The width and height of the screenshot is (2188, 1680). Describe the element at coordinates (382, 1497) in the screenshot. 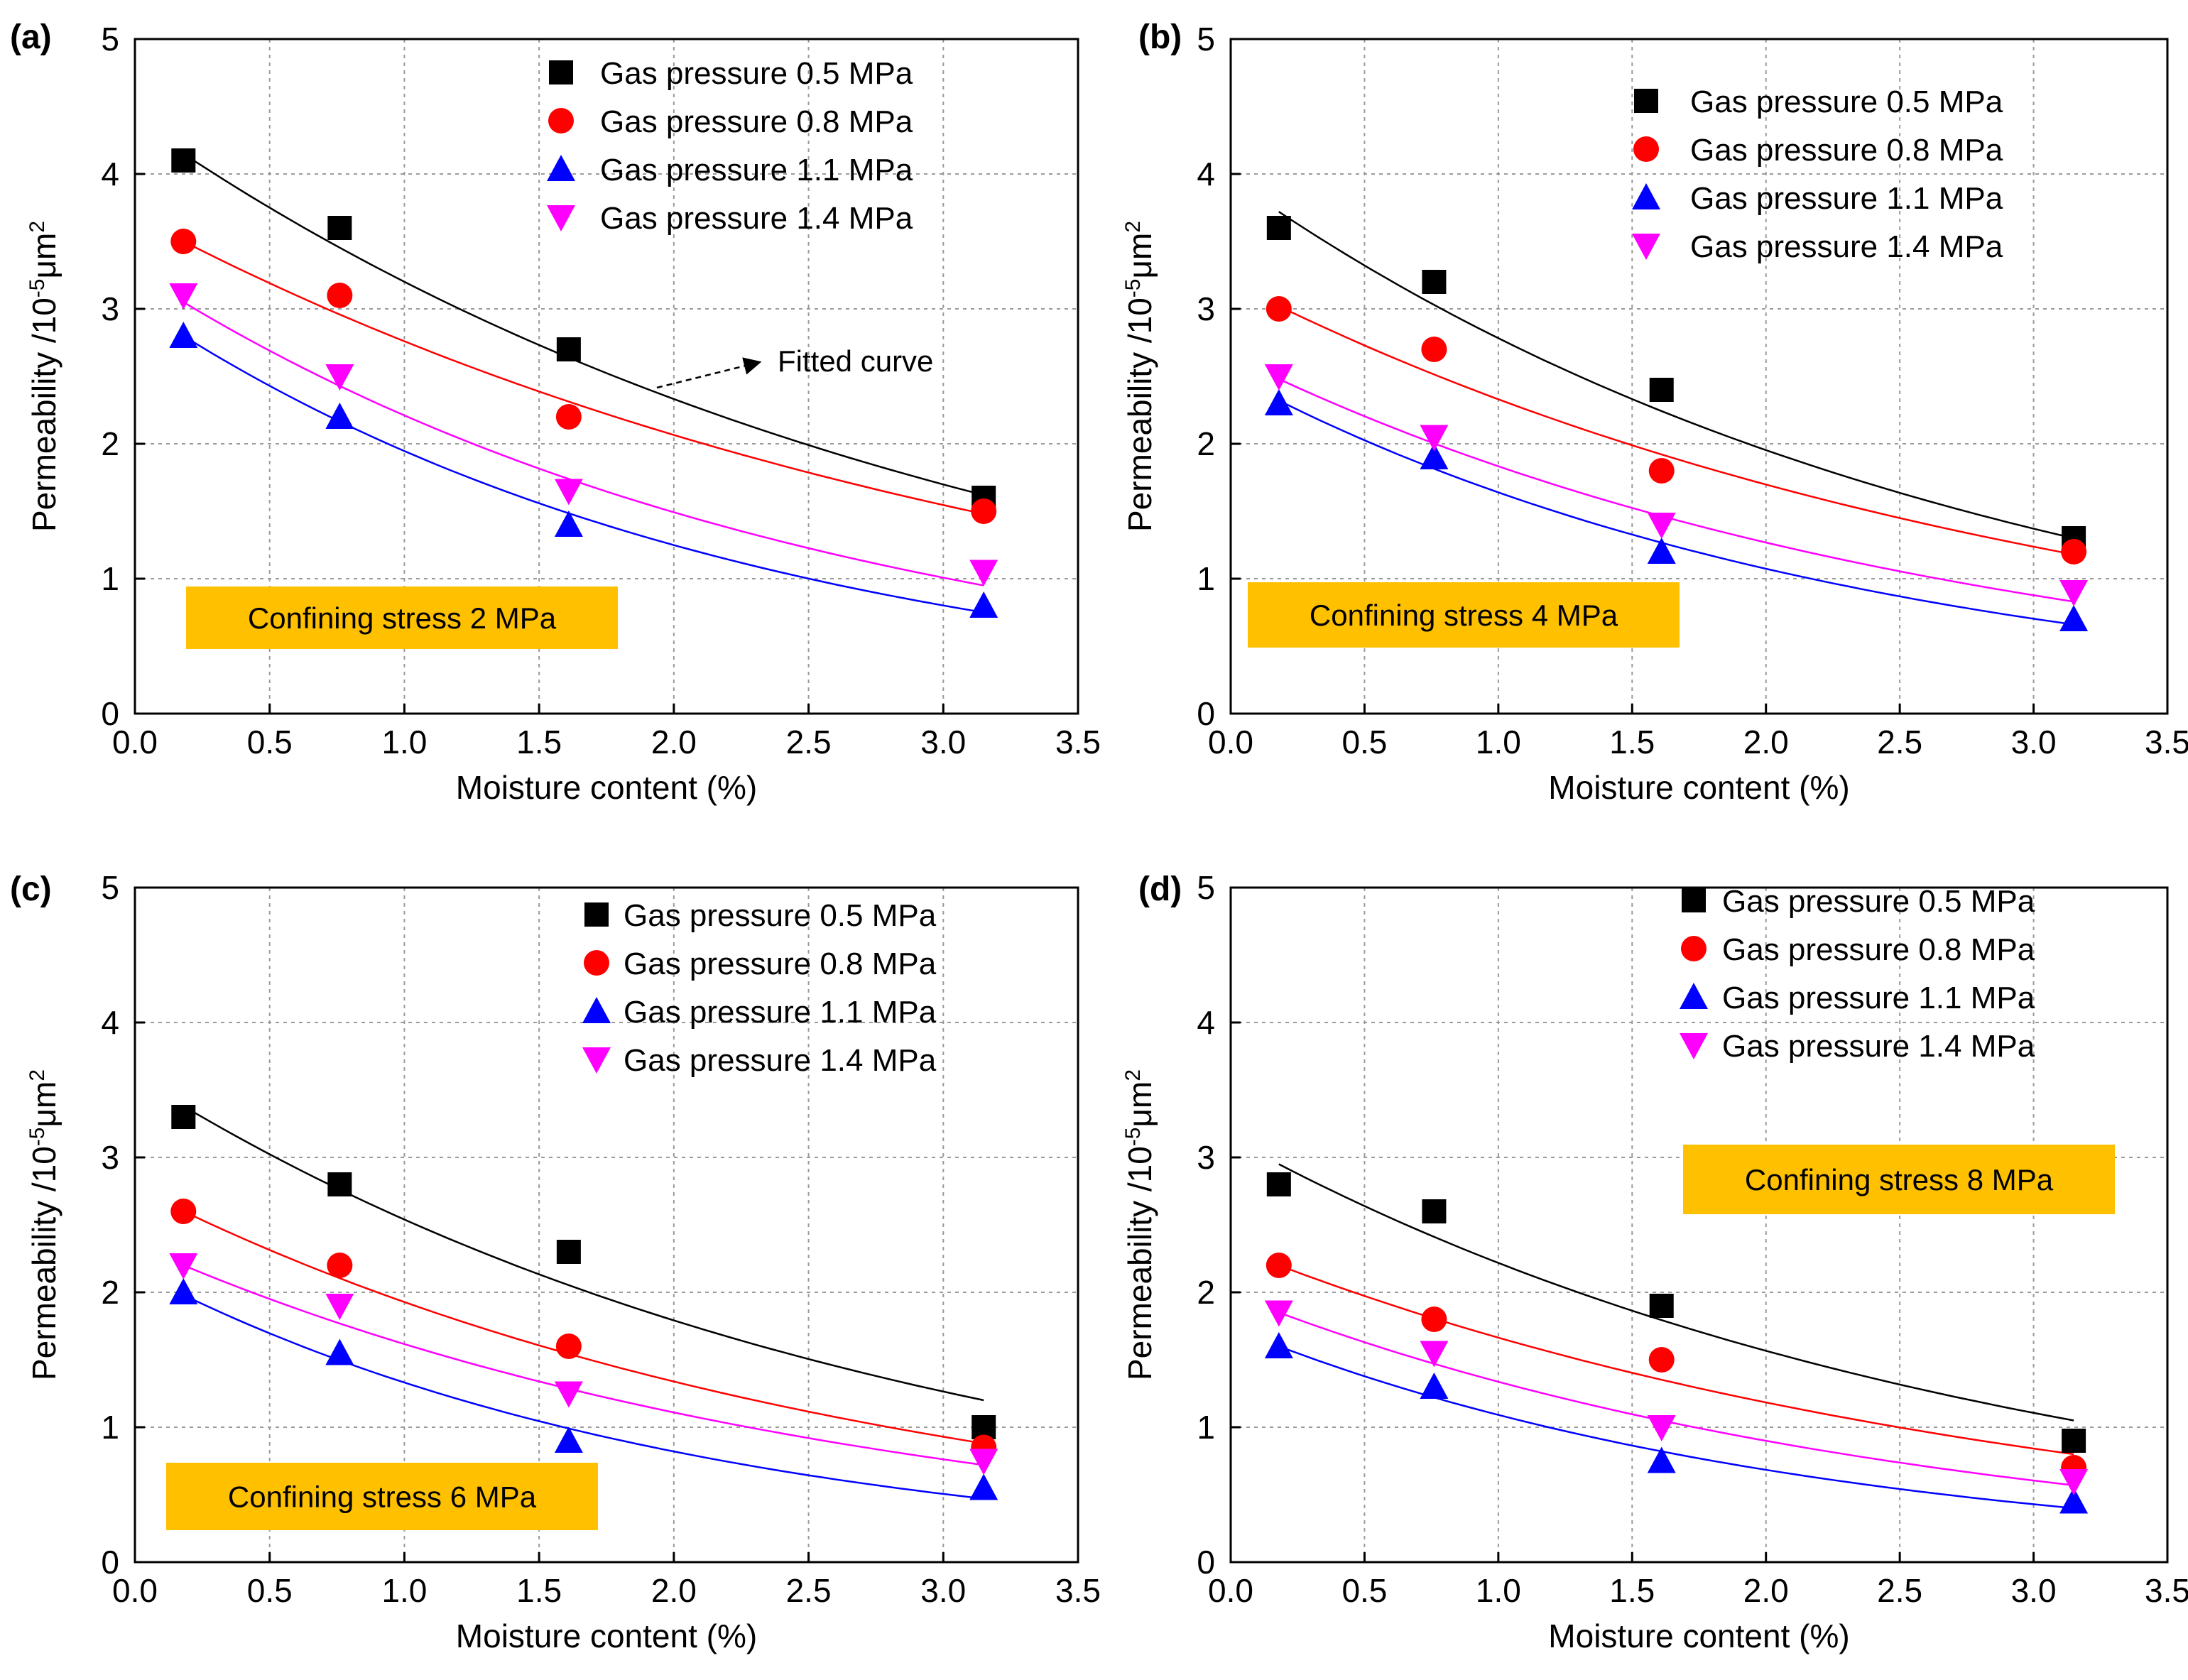

I see `confining-stress-label: Confining stress 6 MPa` at that location.